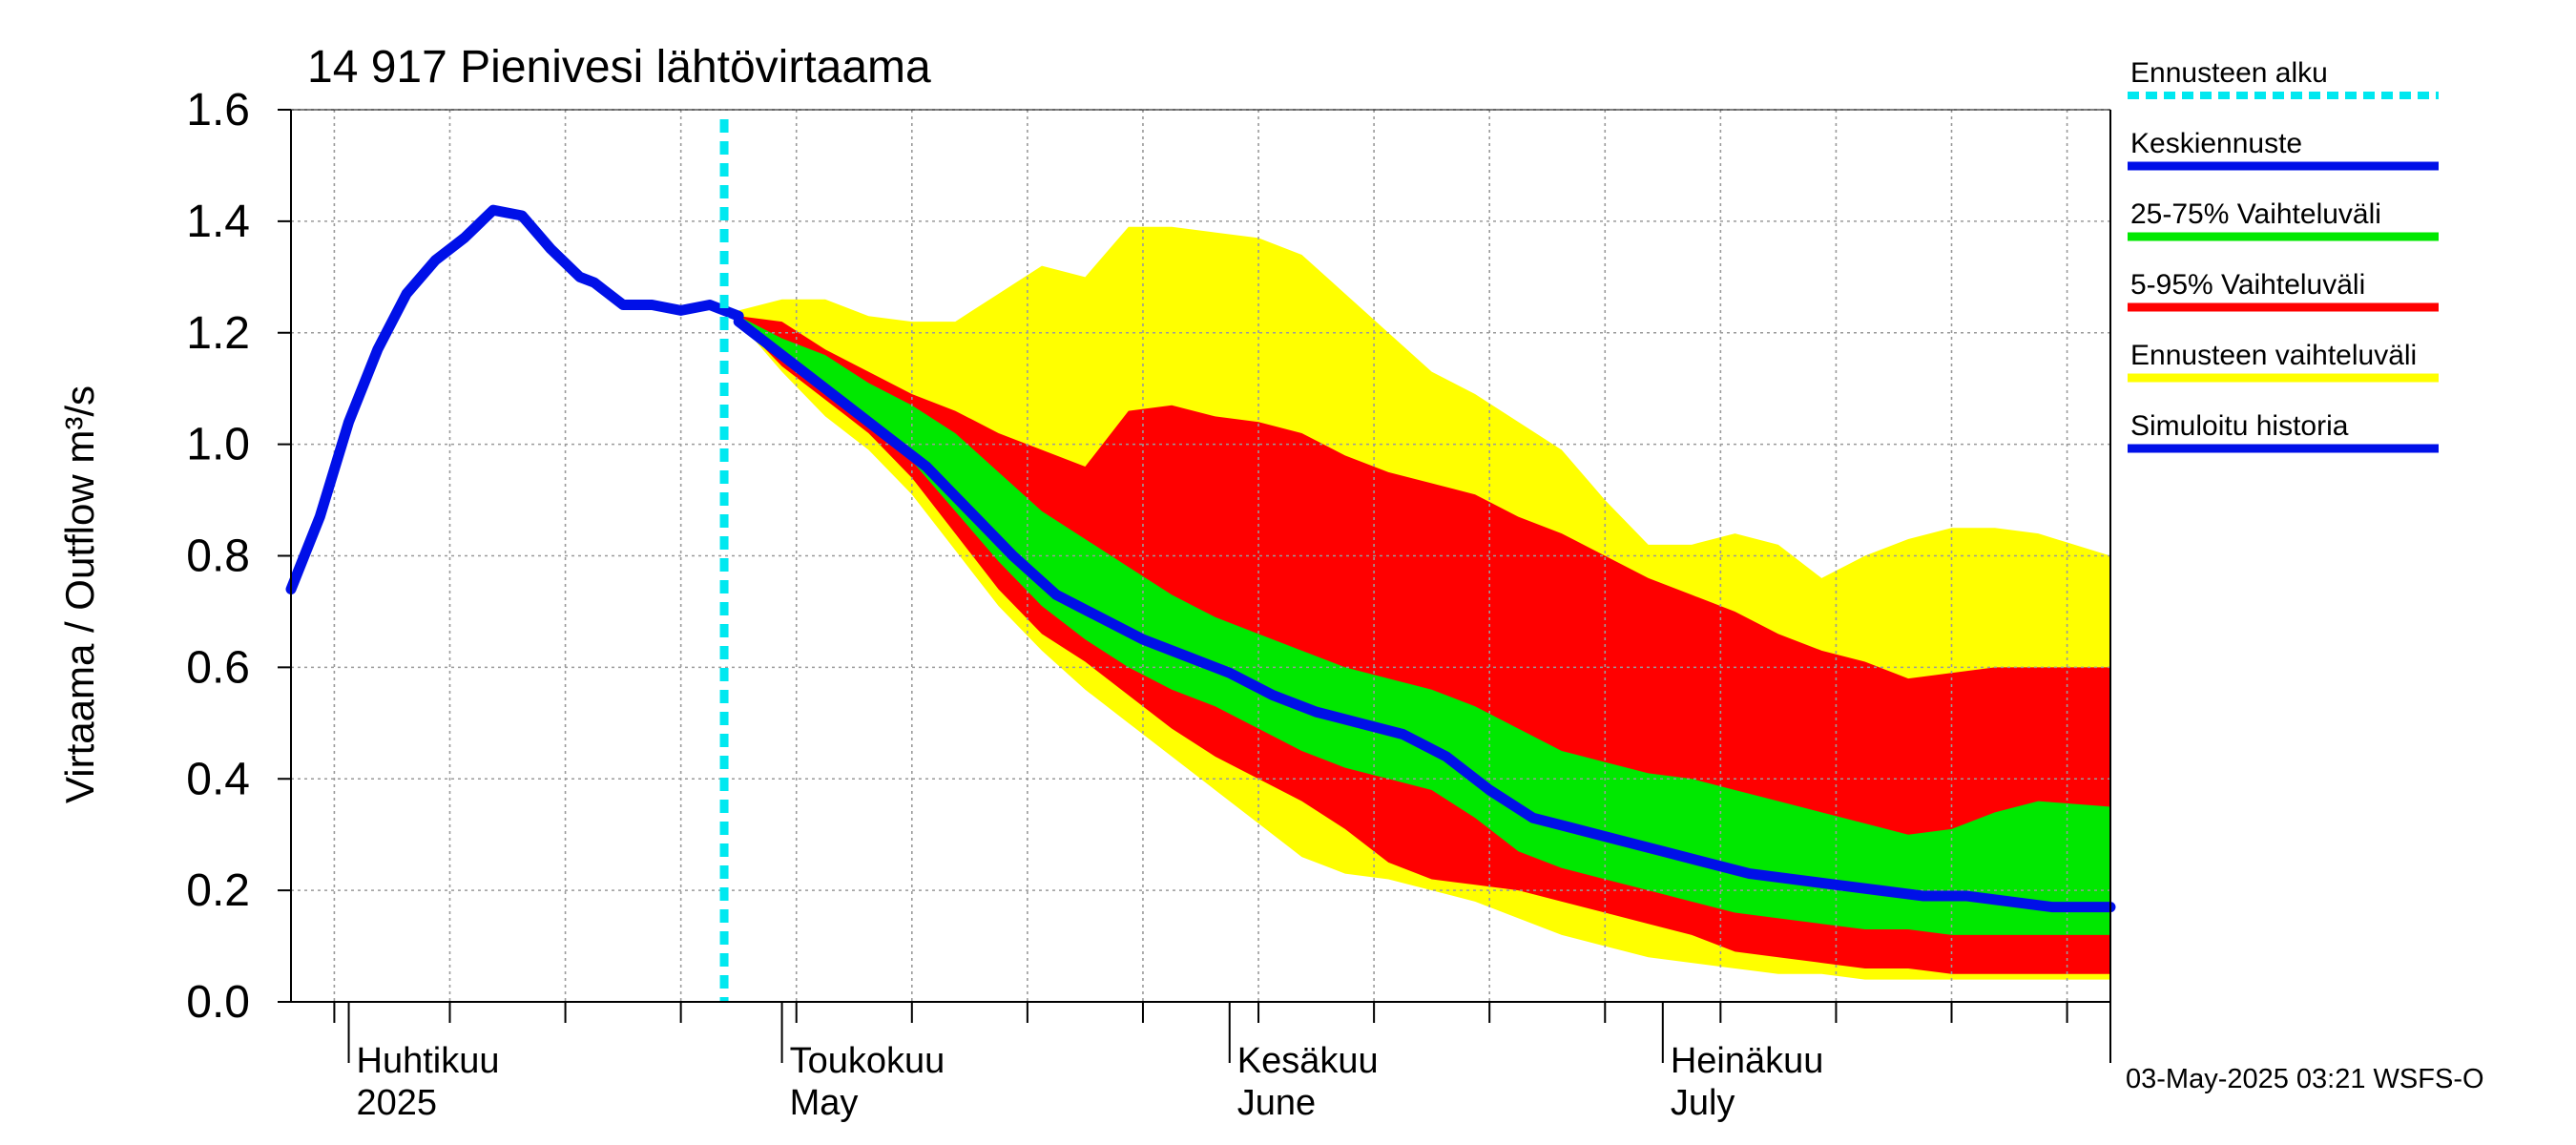 This screenshot has height=1145, width=2576. I want to click on y-axis-label: Virtaama / Outflow m³/s, so click(79, 594).